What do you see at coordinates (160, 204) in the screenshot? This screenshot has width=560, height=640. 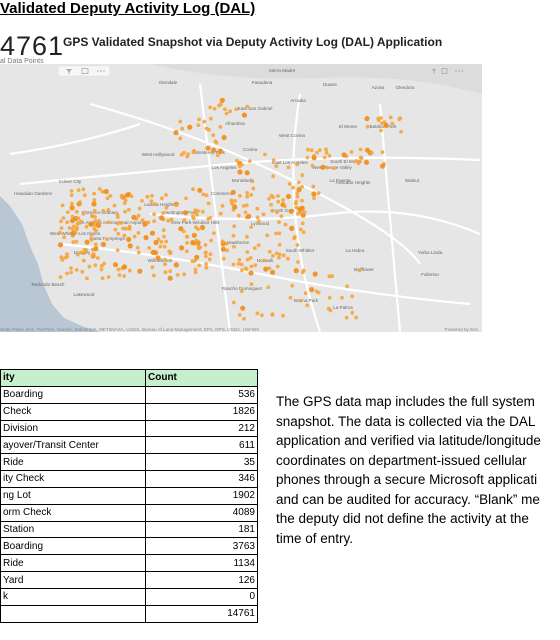 I see `map-place-label: Ladera Heights` at bounding box center [160, 204].